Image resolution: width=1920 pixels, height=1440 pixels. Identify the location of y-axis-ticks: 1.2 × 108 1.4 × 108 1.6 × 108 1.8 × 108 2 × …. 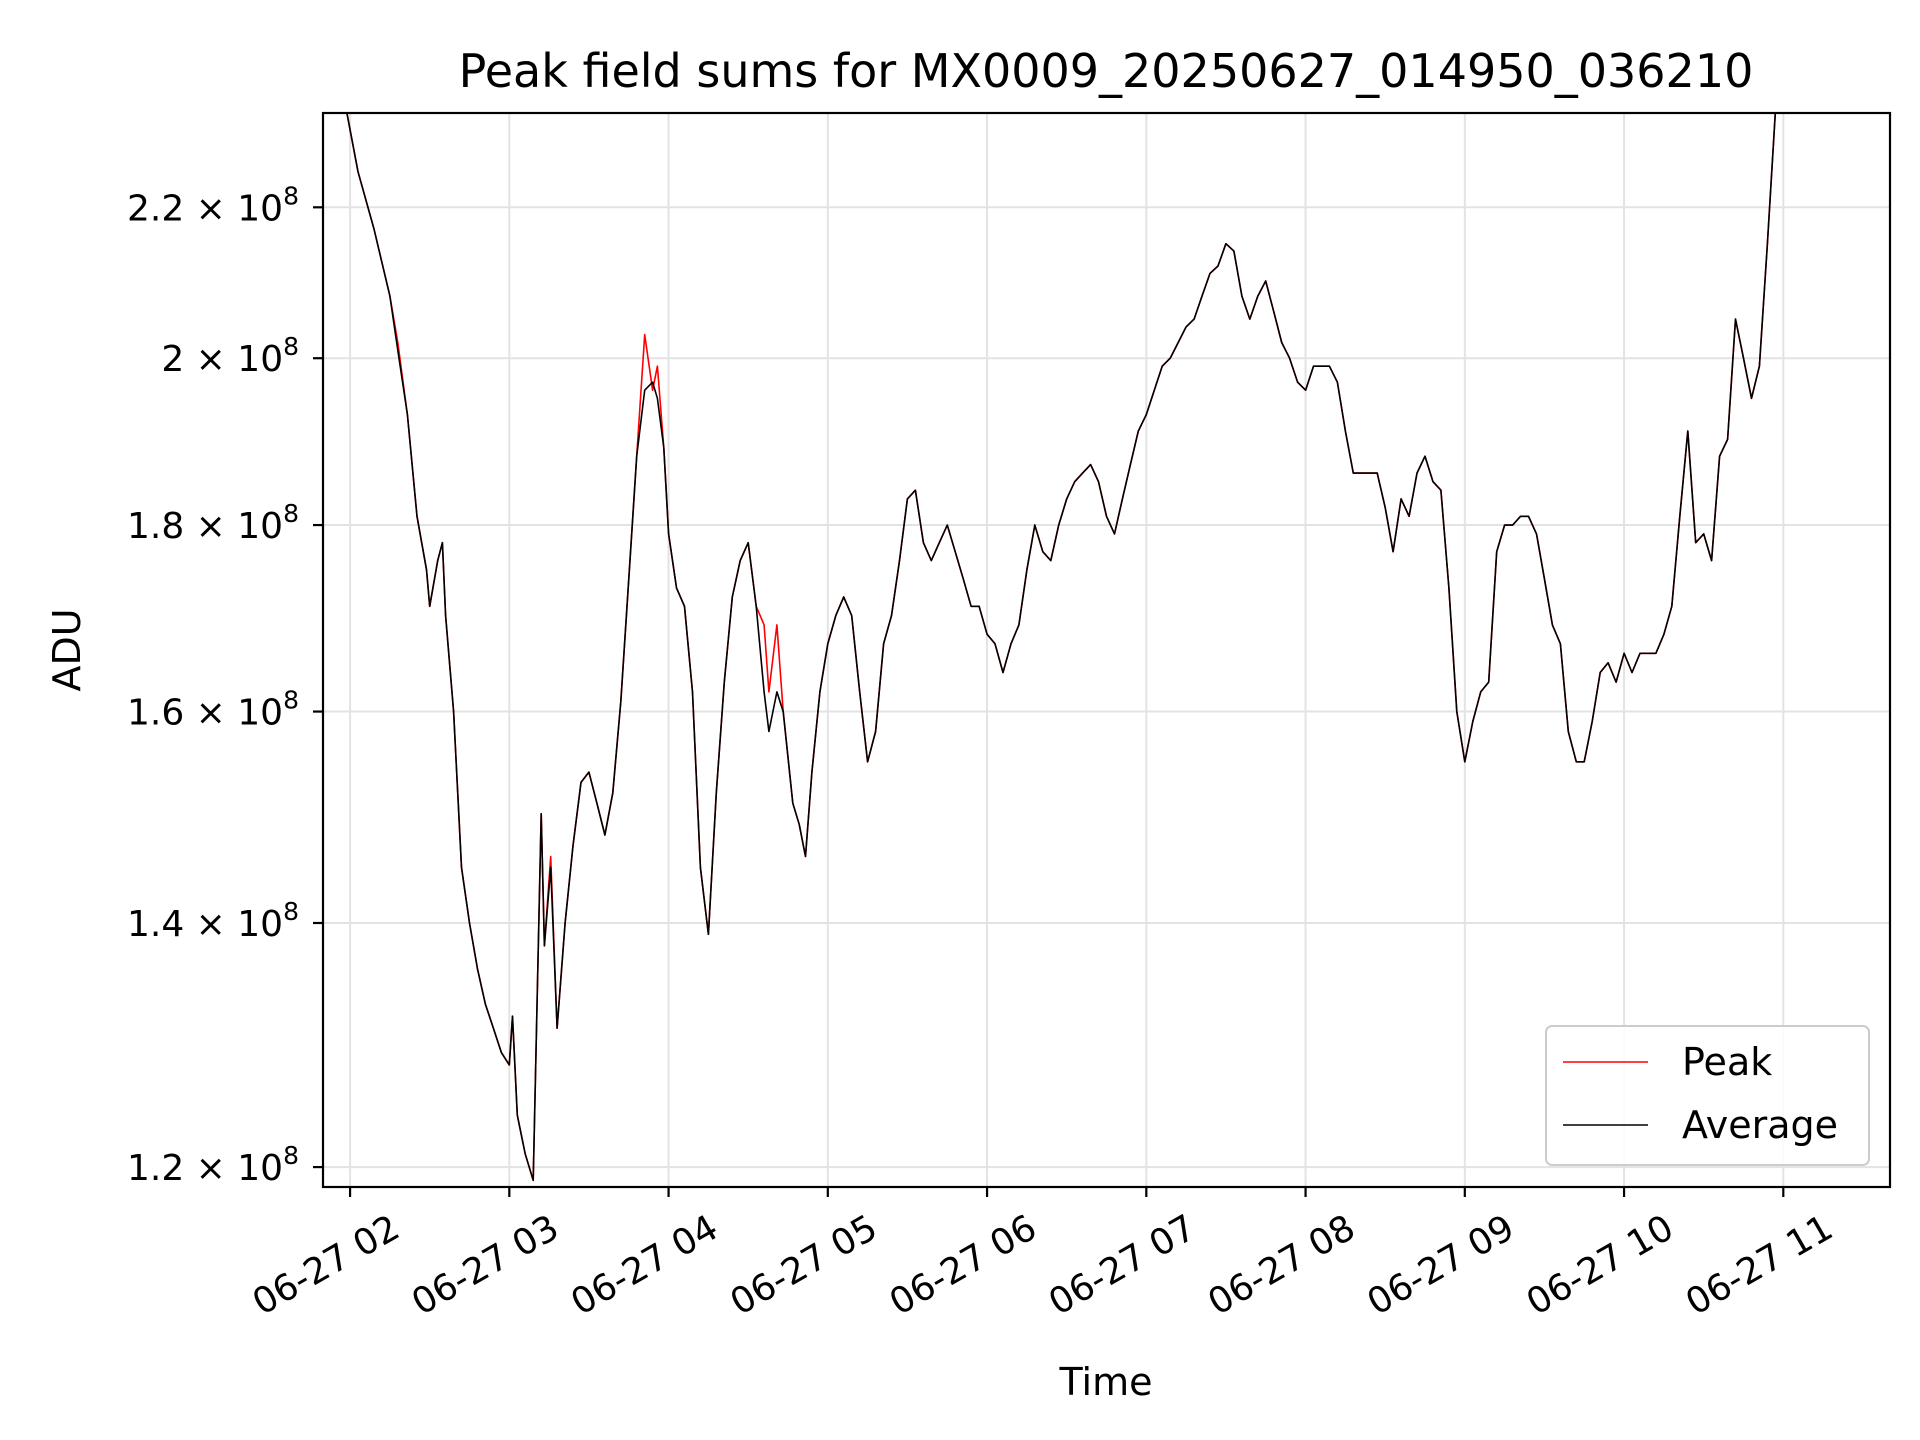
(225, 685).